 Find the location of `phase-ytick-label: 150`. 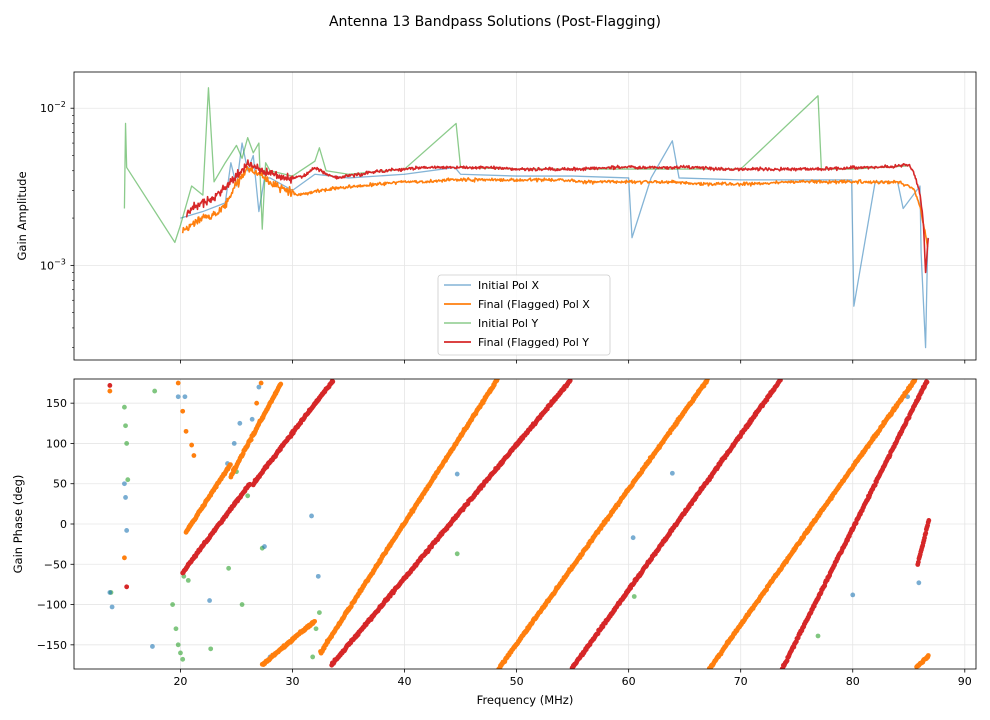

phase-ytick-label: 150 is located at coordinates (56, 403).